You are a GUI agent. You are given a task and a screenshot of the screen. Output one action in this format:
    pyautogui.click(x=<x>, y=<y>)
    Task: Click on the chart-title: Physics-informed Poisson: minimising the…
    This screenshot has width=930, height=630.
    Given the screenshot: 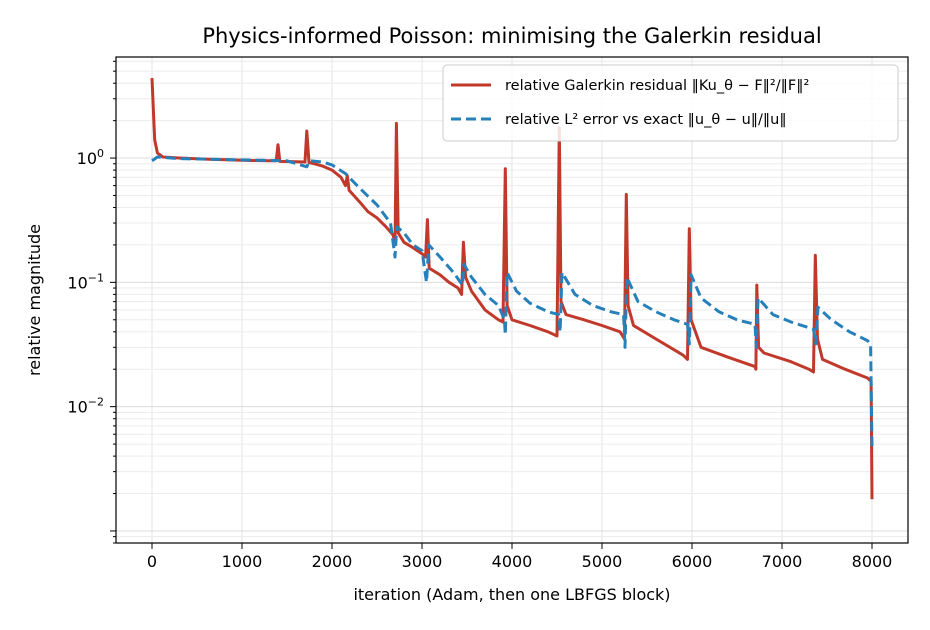 What is the action you would take?
    pyautogui.click(x=511, y=36)
    